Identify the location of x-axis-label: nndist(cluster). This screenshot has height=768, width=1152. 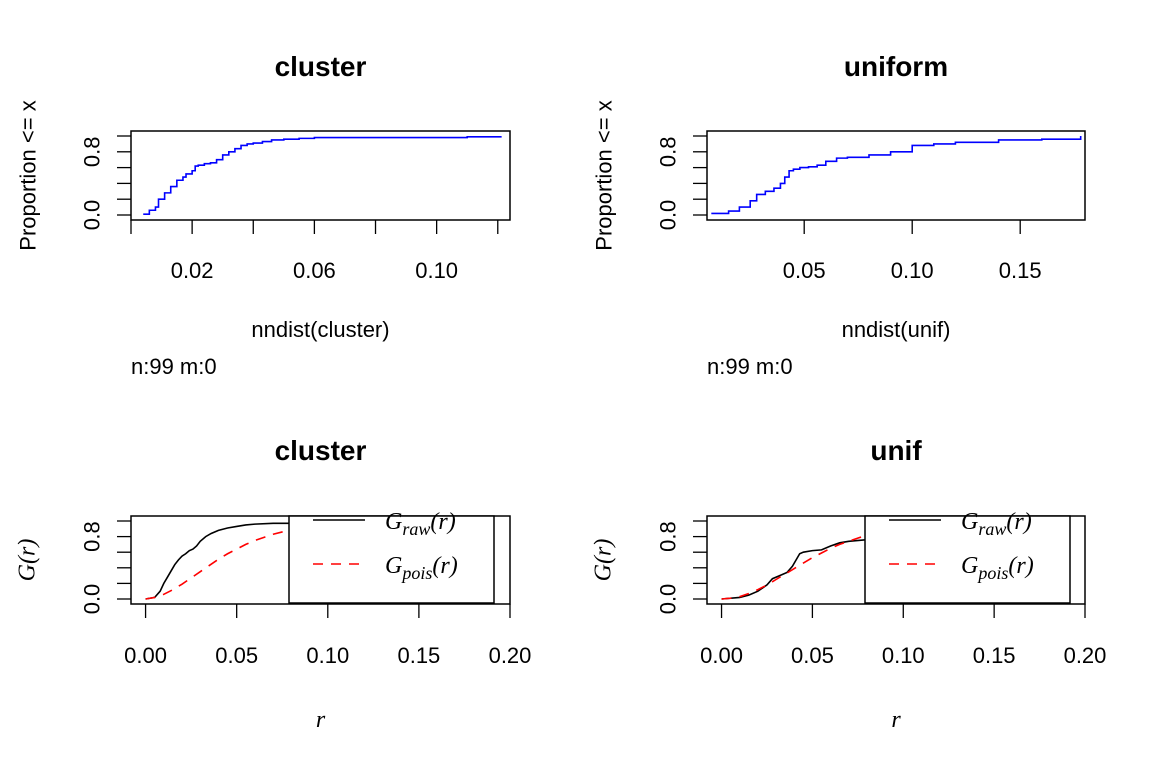
(320, 329).